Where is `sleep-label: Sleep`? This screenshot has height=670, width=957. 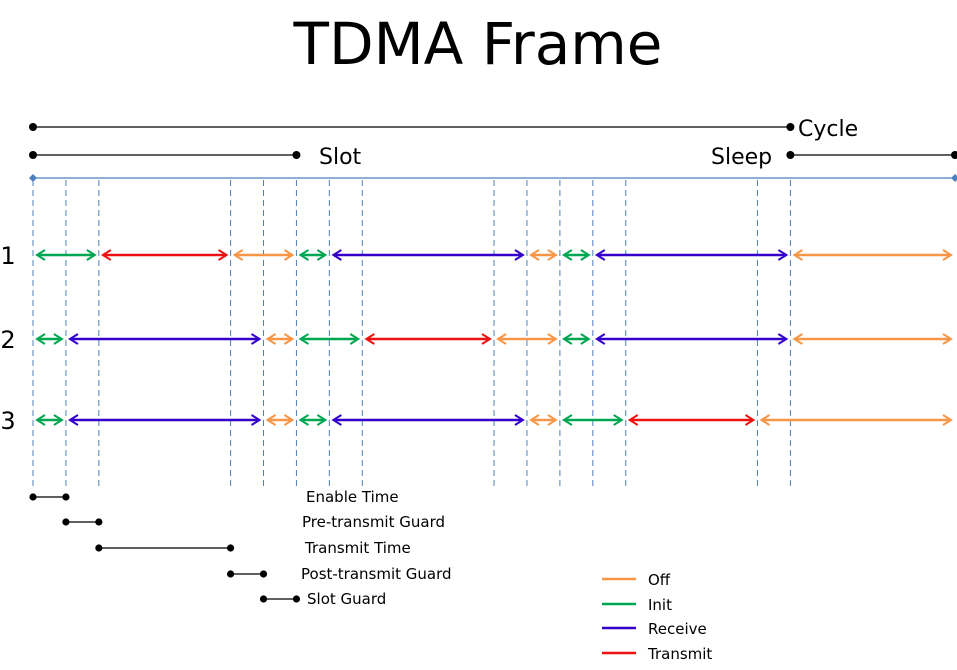
sleep-label: Sleep is located at coordinates (741, 157).